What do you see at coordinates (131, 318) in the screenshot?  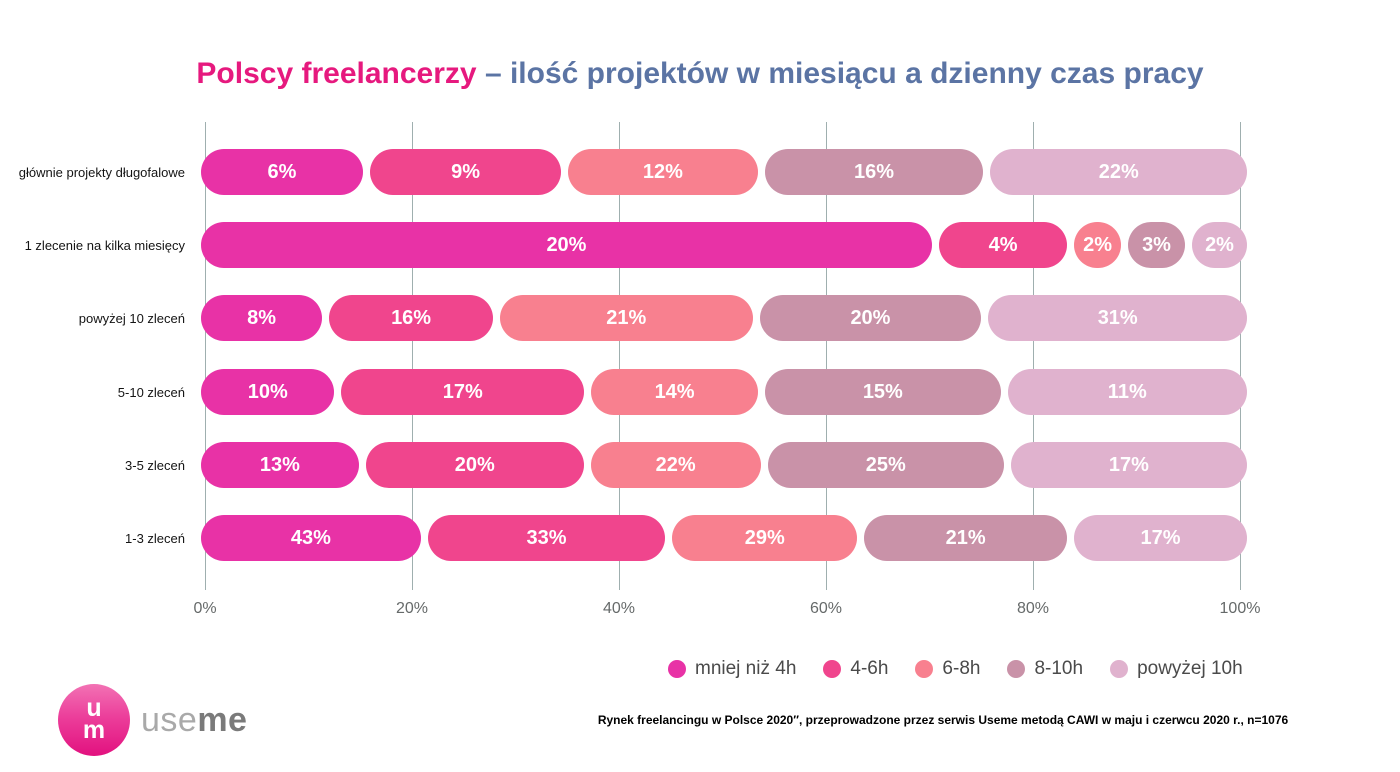 I see `category-label: powyżej 10 zleceń` at bounding box center [131, 318].